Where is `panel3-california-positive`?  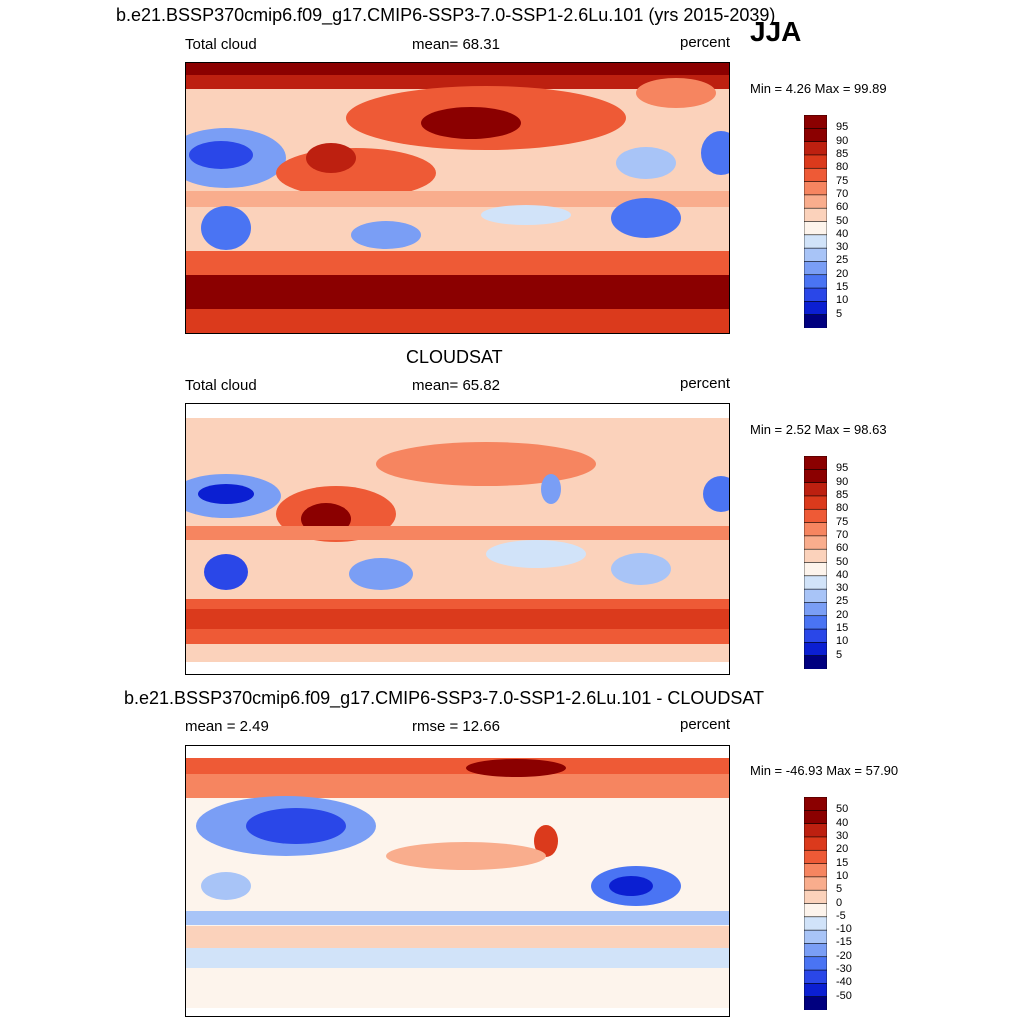
panel3-california-positive is located at coordinates (546, 841).